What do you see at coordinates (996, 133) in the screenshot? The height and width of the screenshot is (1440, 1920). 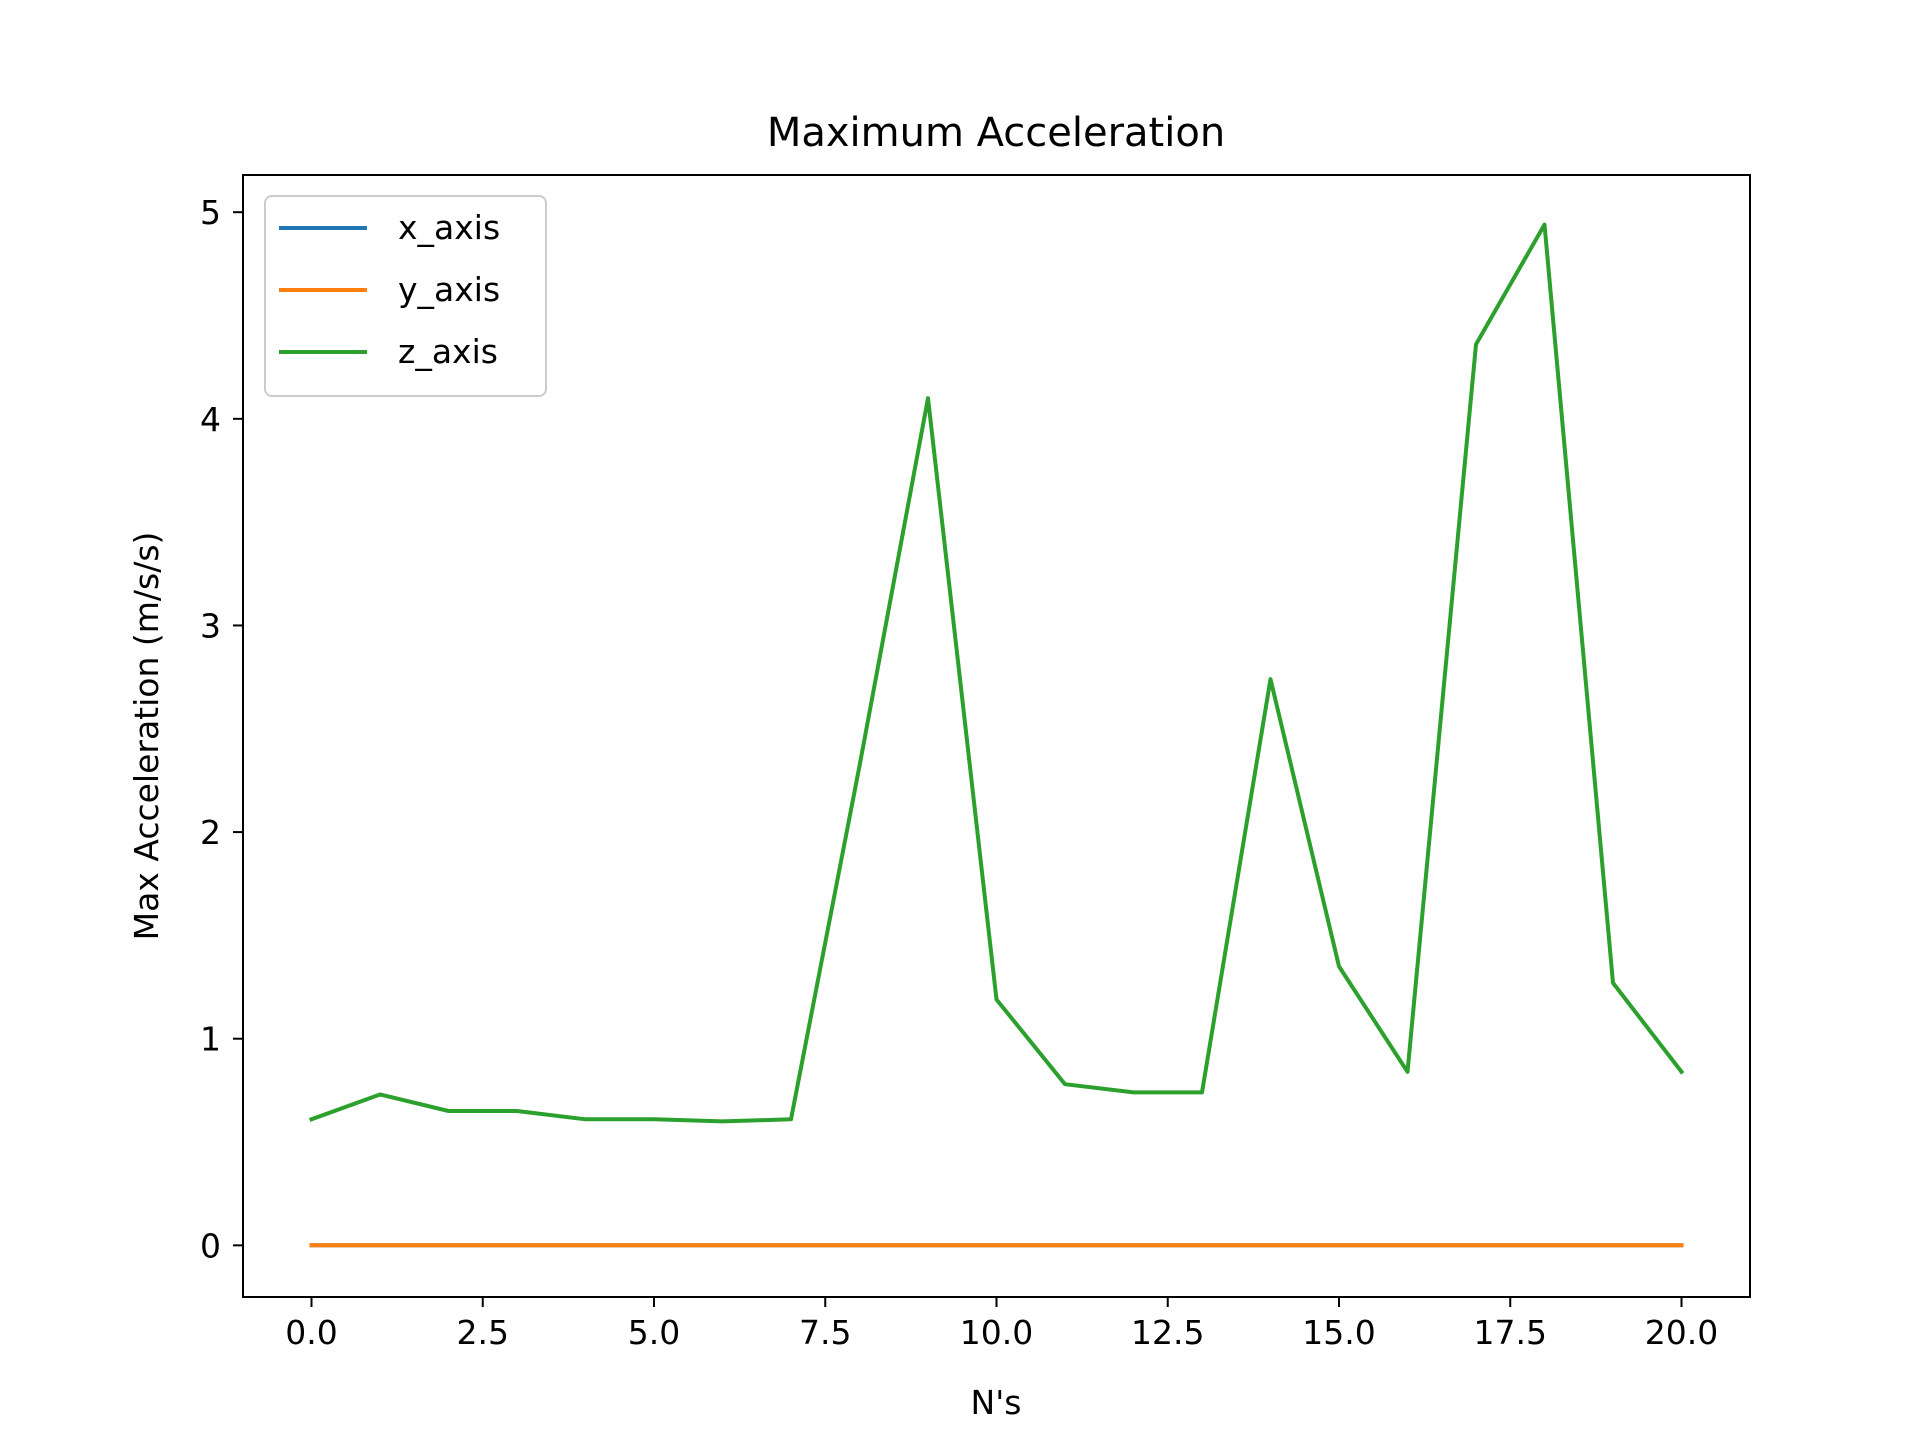 I see `chart-title: Maximum Acceleration` at bounding box center [996, 133].